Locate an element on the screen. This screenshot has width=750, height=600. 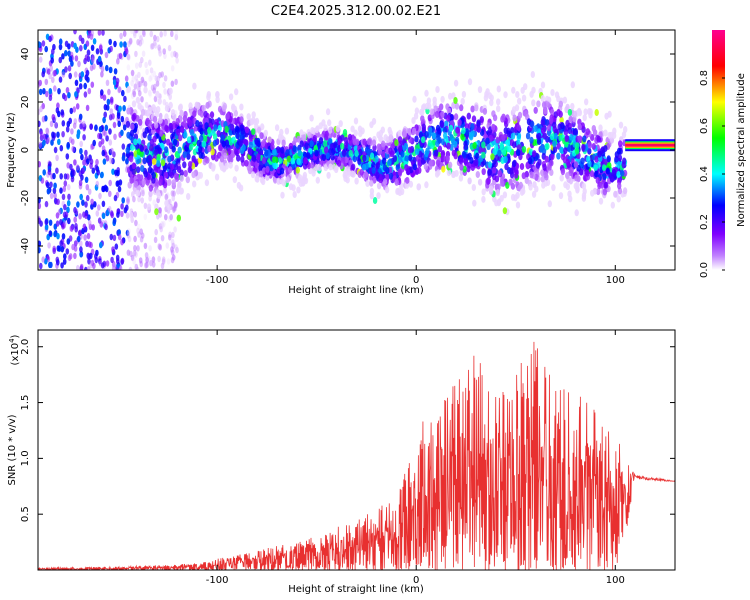
y-tick-label: 2.0 is located at coordinates (25, 347).